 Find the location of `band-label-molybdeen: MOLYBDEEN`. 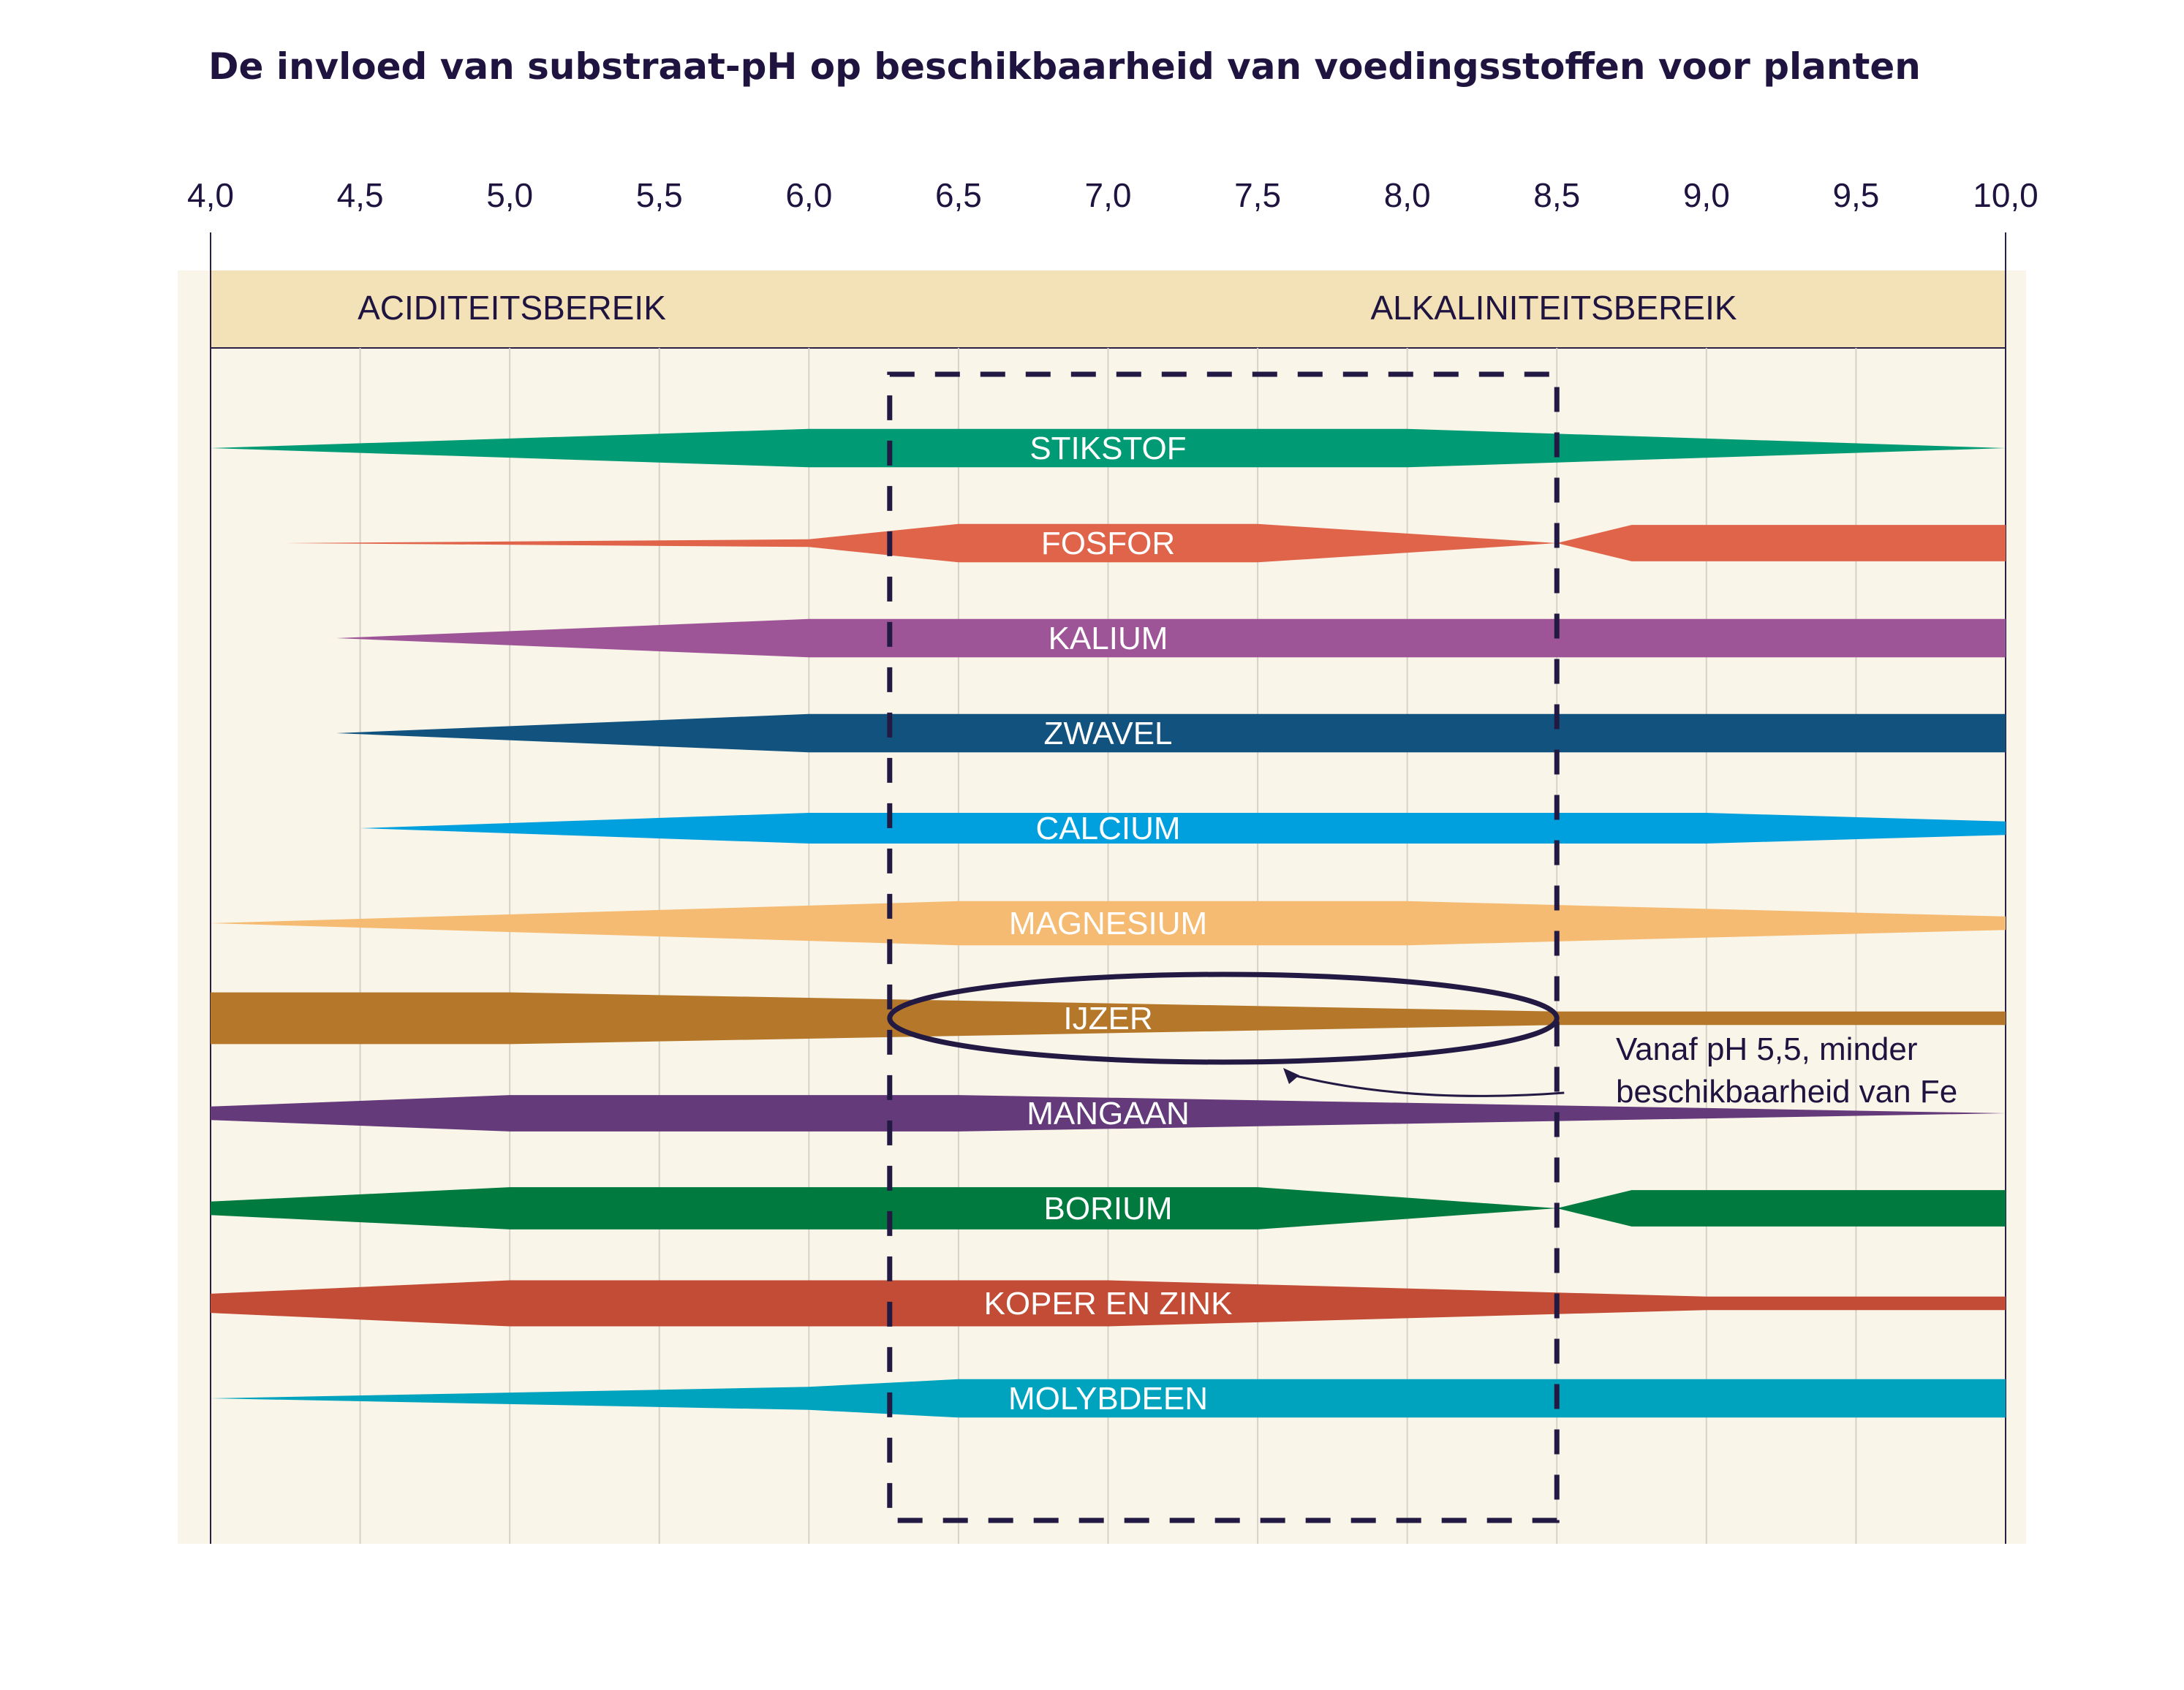

band-label-molybdeen: MOLYBDEEN is located at coordinates (1108, 1399).